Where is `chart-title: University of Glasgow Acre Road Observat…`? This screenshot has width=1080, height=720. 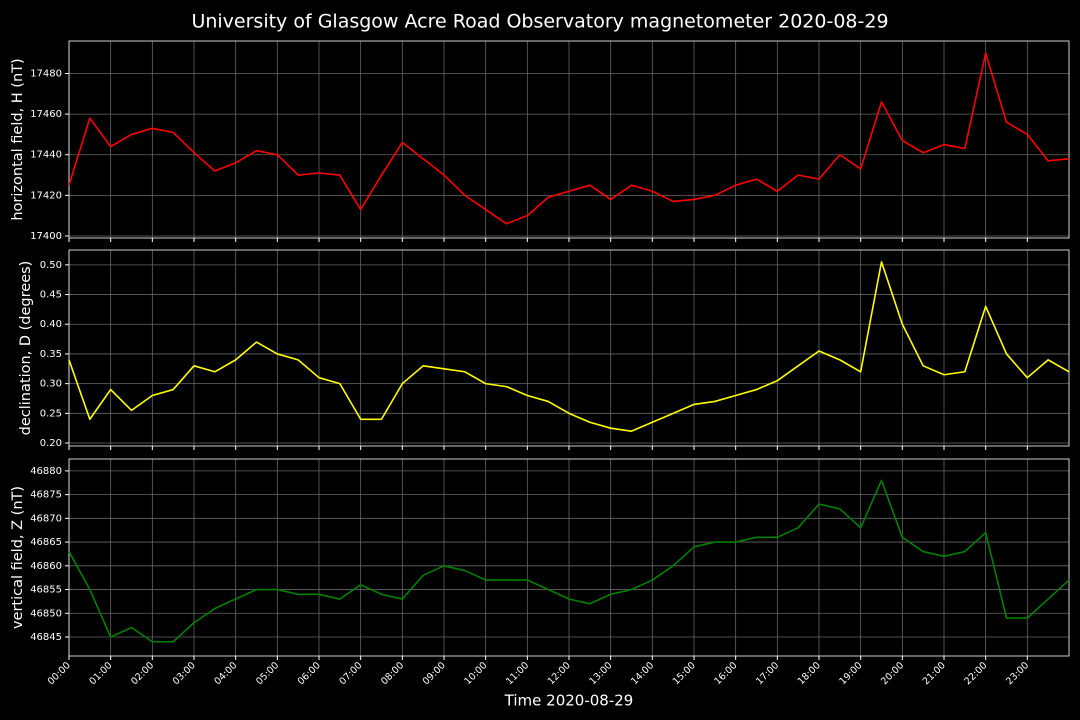 chart-title: University of Glasgow Acre Road Observat… is located at coordinates (539, 22).